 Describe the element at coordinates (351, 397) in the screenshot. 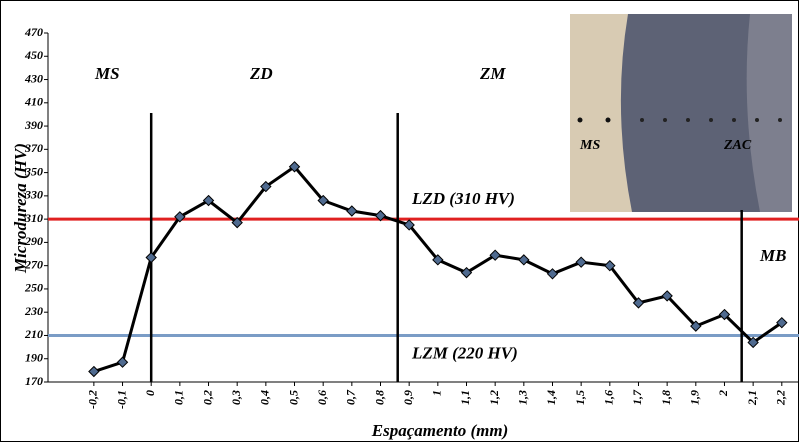

I see `x-tick-label: 0,7` at that location.